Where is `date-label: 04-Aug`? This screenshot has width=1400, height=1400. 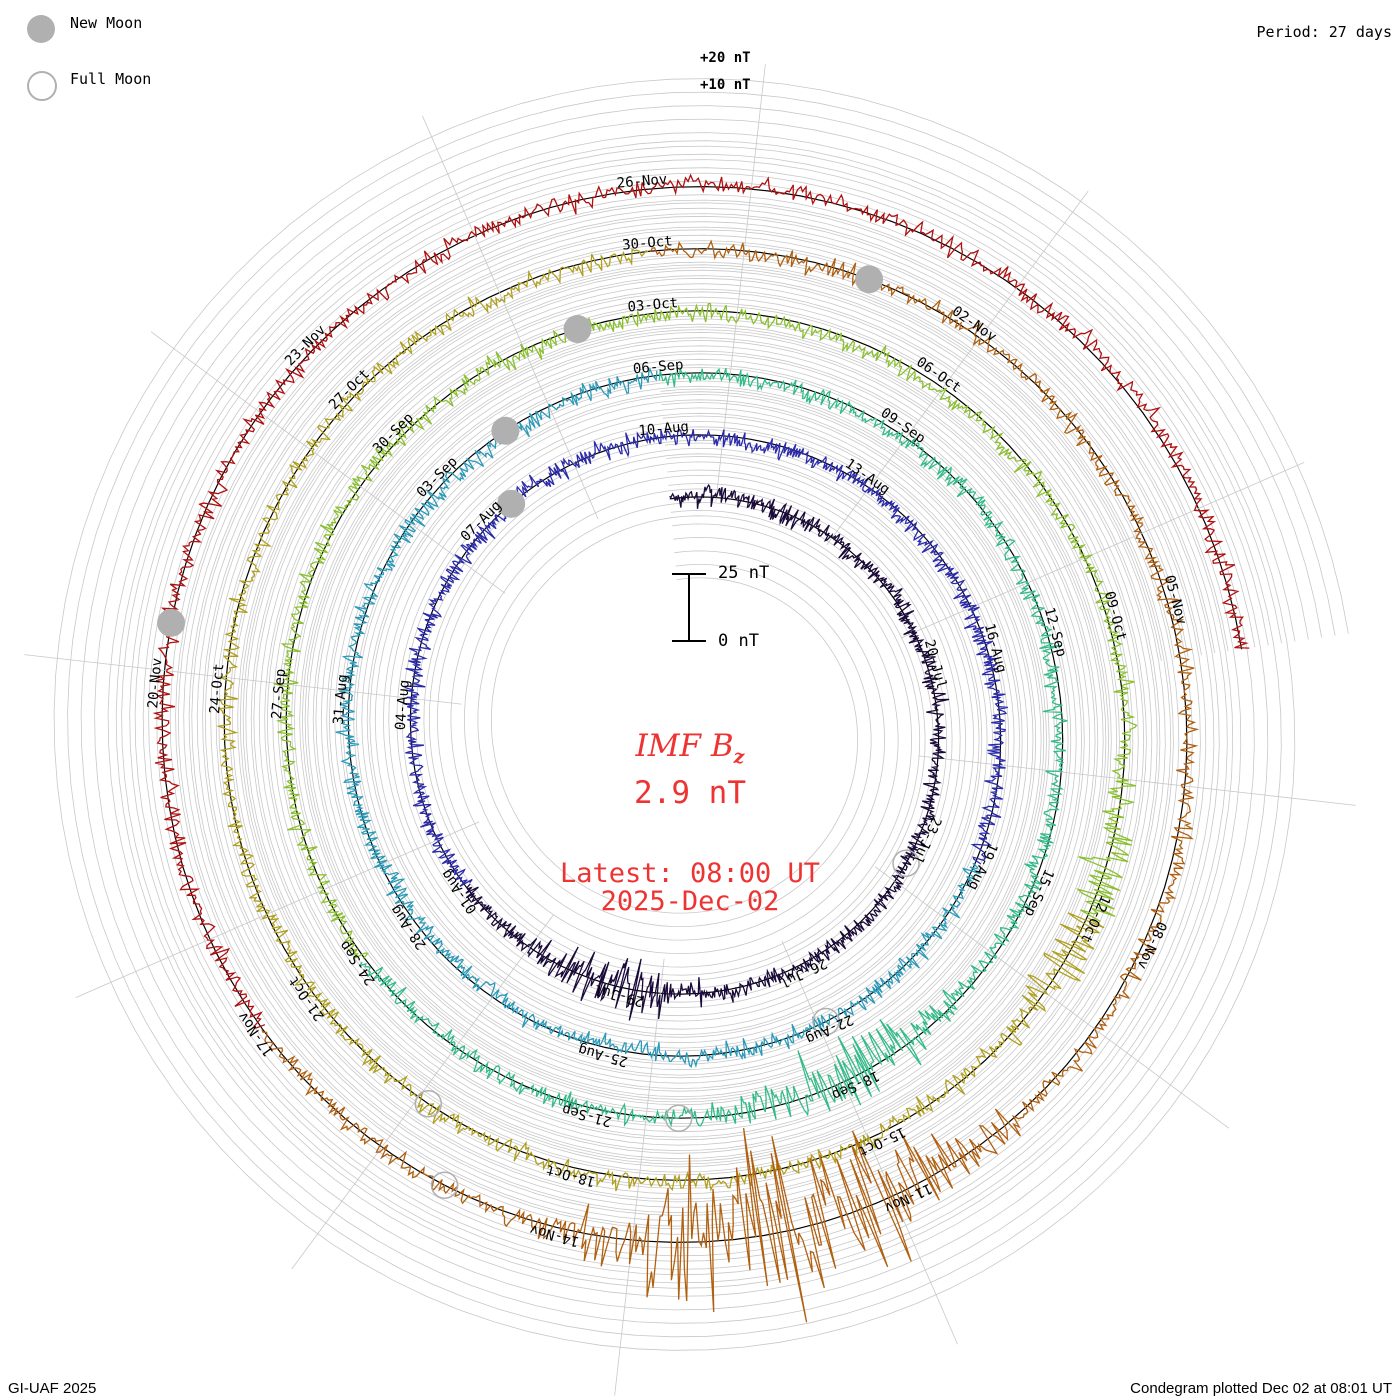 date-label: 04-Aug is located at coordinates (403, 705).